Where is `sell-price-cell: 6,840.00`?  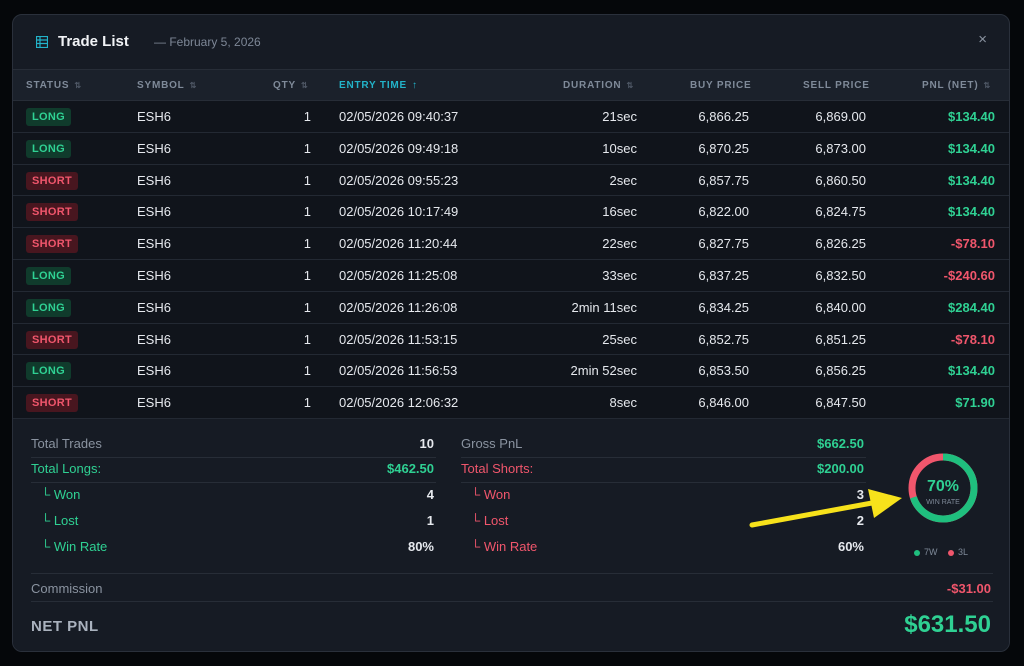
sell-price-cell: 6,840.00 is located at coordinates (840, 307).